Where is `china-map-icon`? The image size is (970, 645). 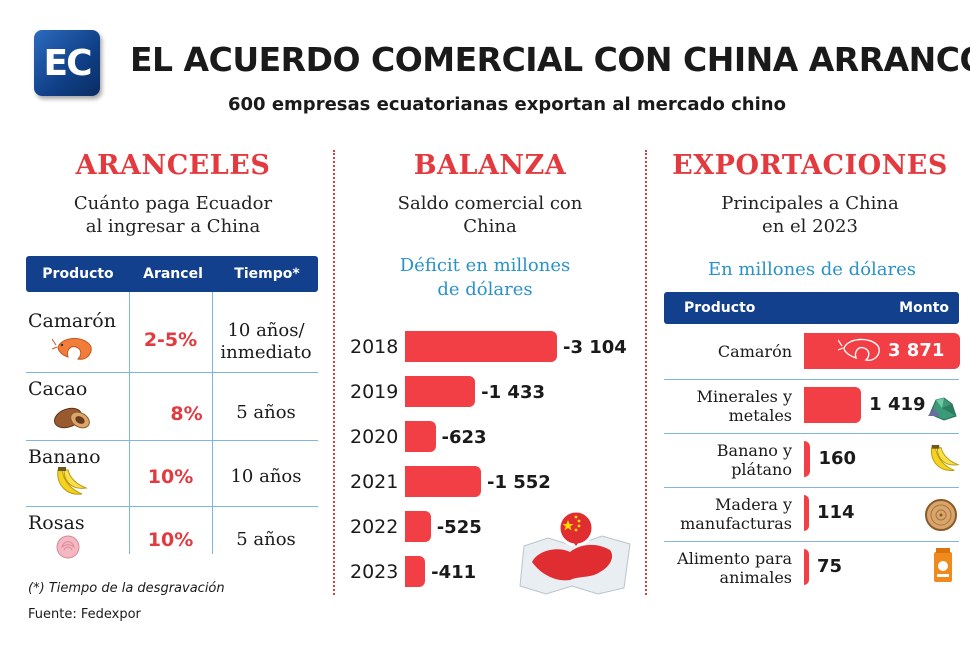
china-map-icon is located at coordinates (575, 552).